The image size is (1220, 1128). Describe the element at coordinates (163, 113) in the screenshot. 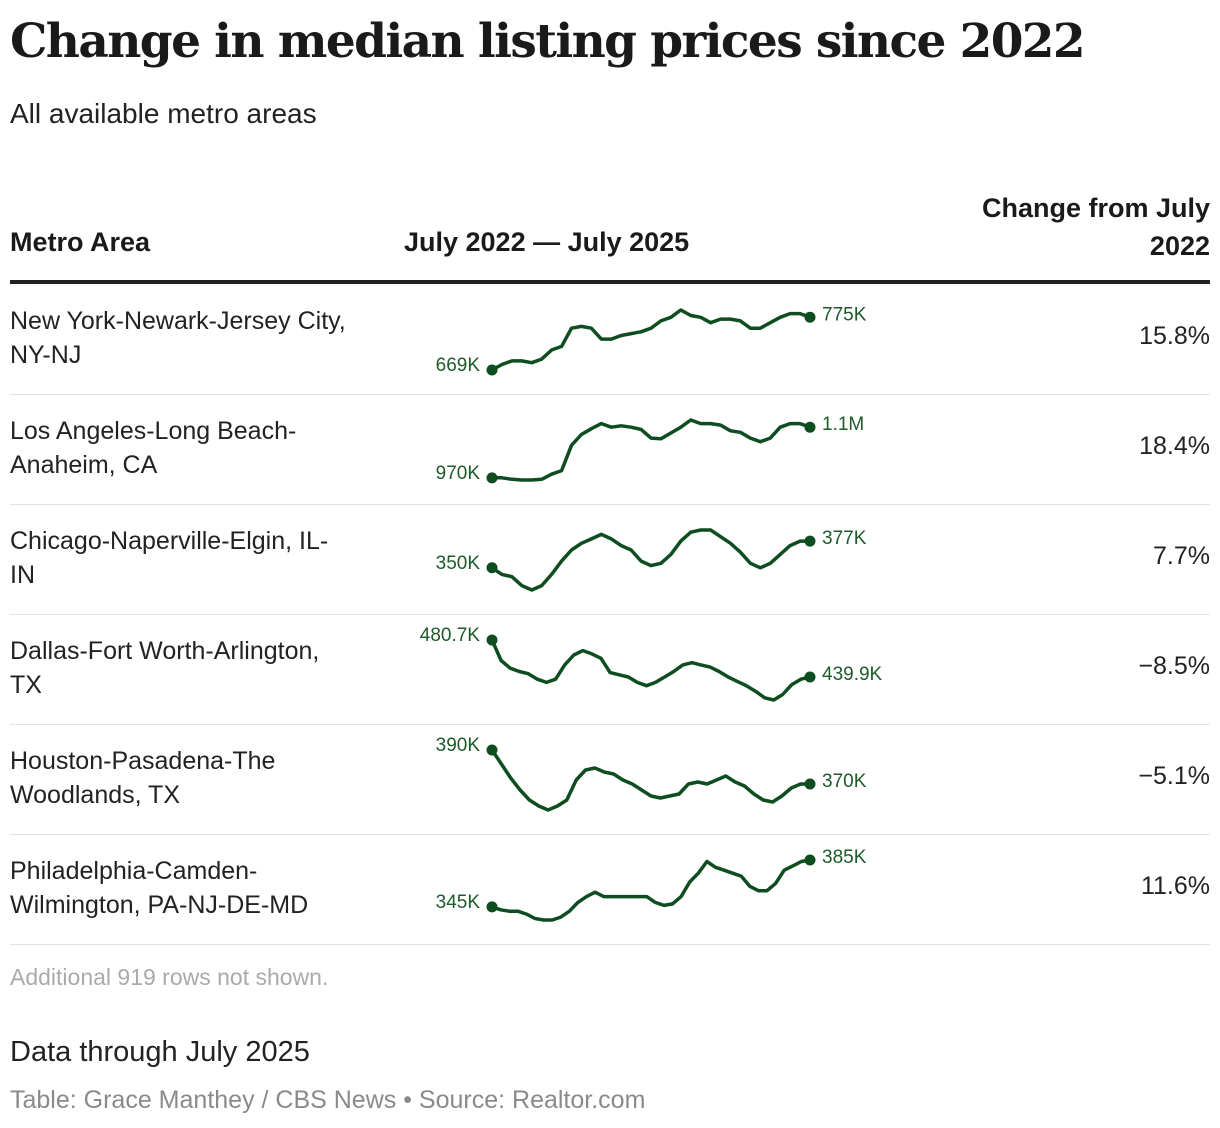

I see `page-subtitle: All available metro areas` at that location.